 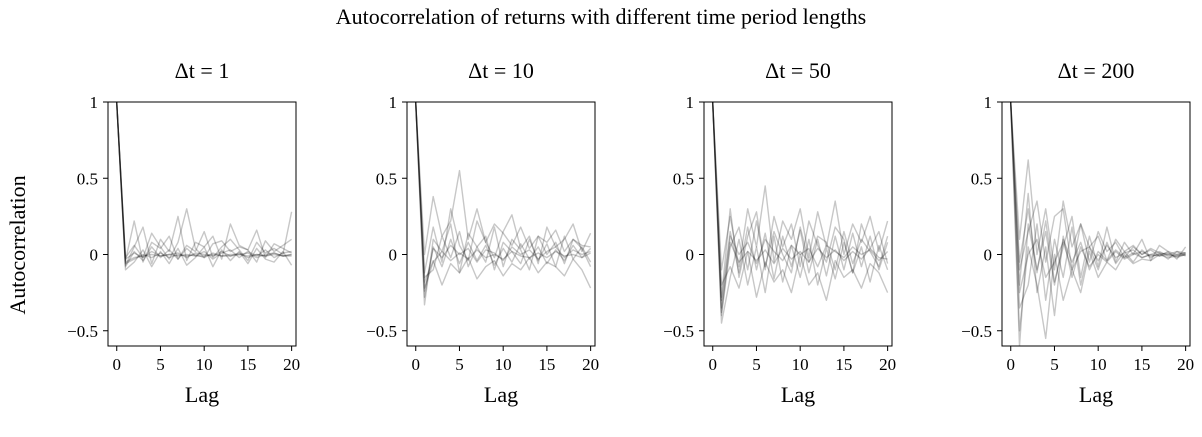 I want to click on panel-title: Δt = 10, so click(x=501, y=70).